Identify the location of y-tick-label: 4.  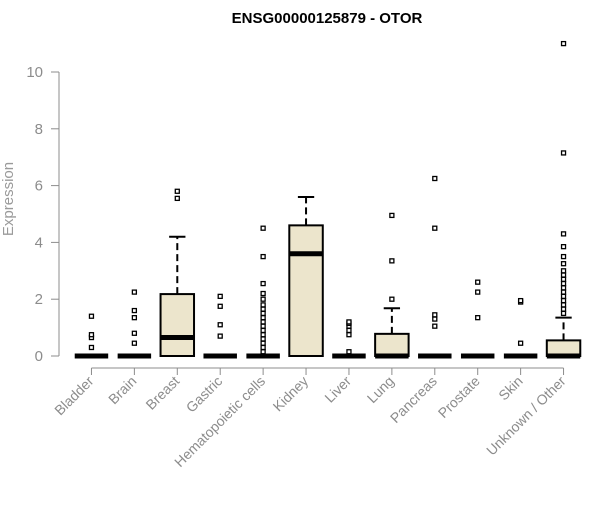
(39, 242).